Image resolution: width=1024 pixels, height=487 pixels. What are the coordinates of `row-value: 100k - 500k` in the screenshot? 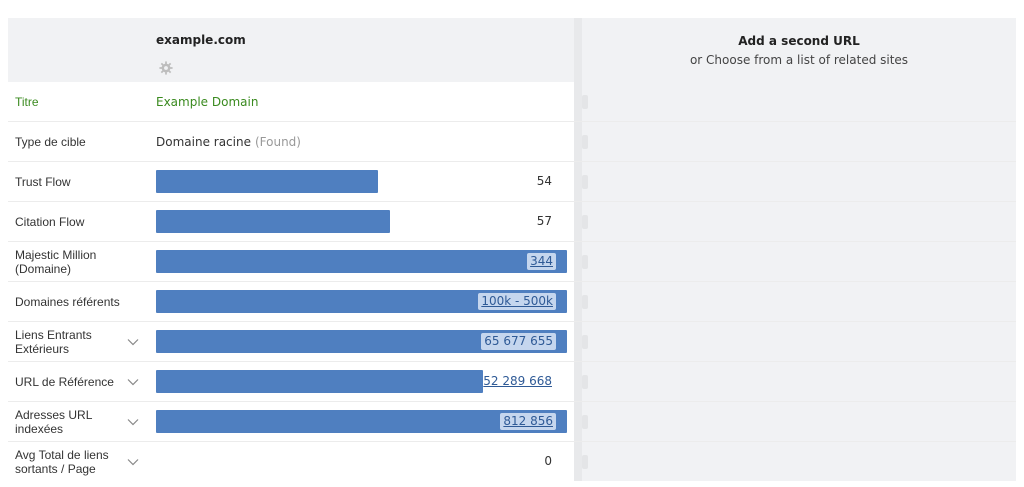 It's located at (361, 301).